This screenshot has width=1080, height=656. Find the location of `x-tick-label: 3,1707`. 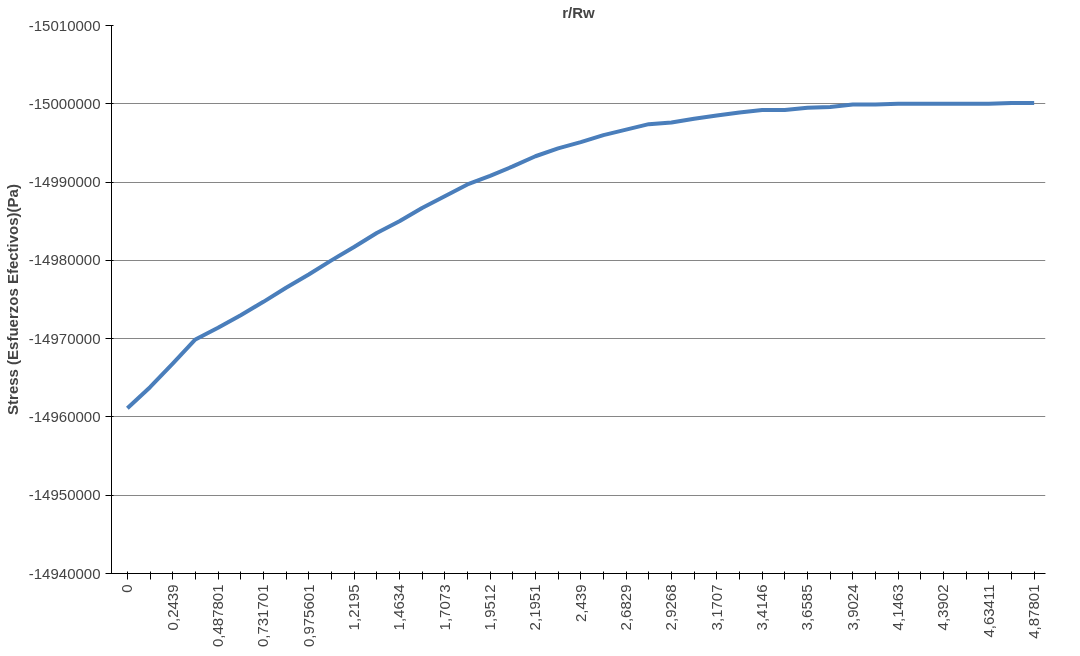

x-tick-label: 3,1707 is located at coordinates (716, 607).